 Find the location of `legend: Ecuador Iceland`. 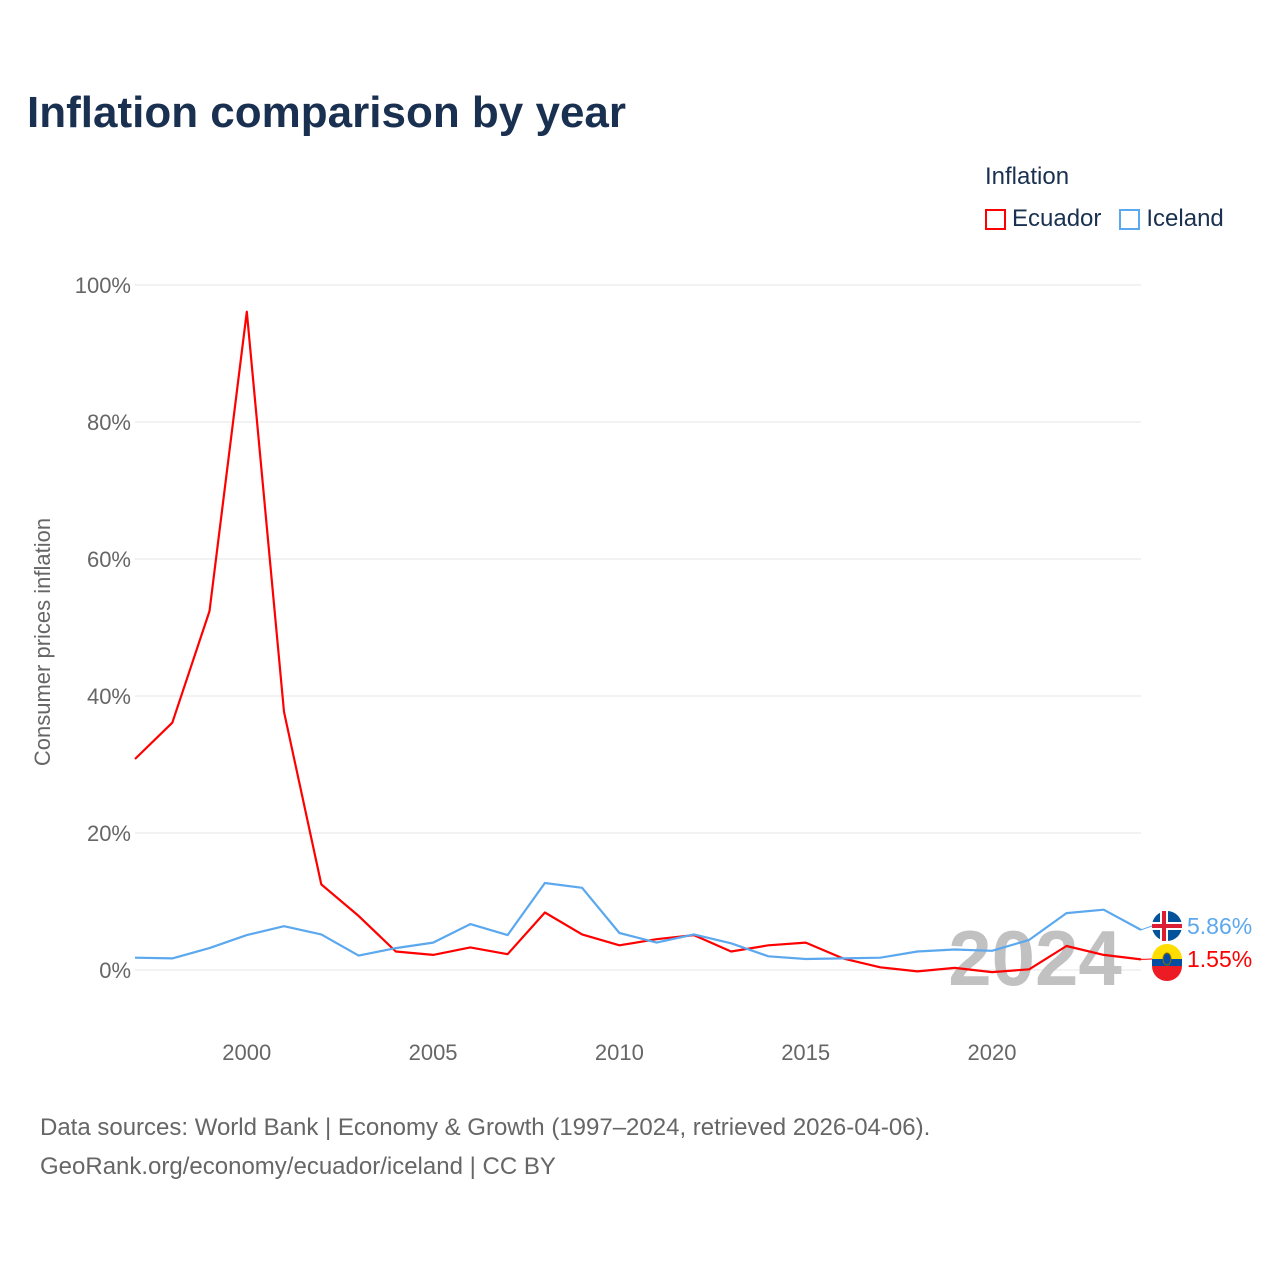

legend: Ecuador Iceland is located at coordinates (1104, 219).